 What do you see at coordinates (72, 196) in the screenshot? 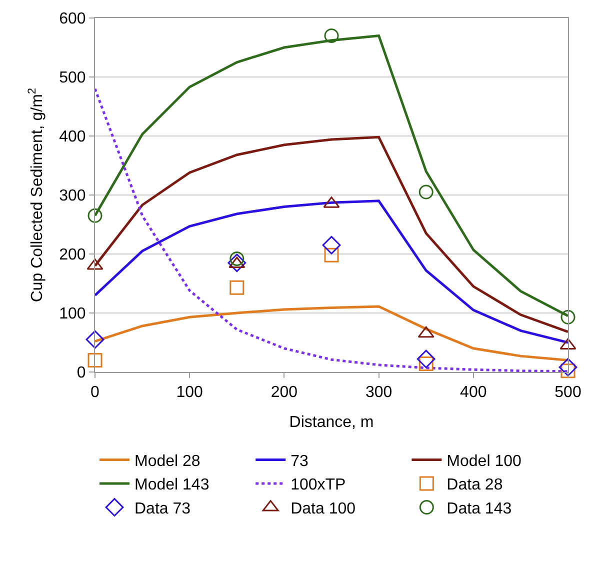
I see `y-tick-label: 300` at bounding box center [72, 196].